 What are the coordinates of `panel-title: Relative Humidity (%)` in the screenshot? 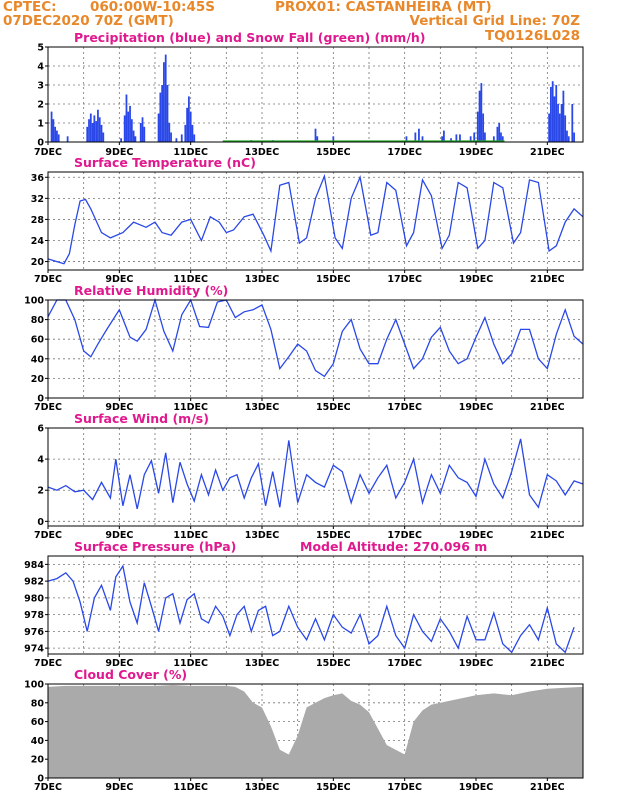 It's located at (151, 290).